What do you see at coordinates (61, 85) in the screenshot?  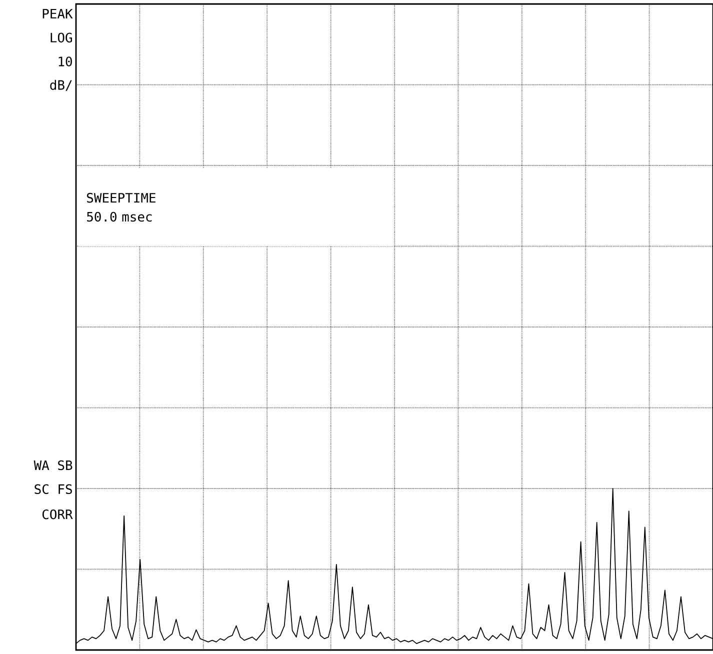 I see `text: dB/` at bounding box center [61, 85].